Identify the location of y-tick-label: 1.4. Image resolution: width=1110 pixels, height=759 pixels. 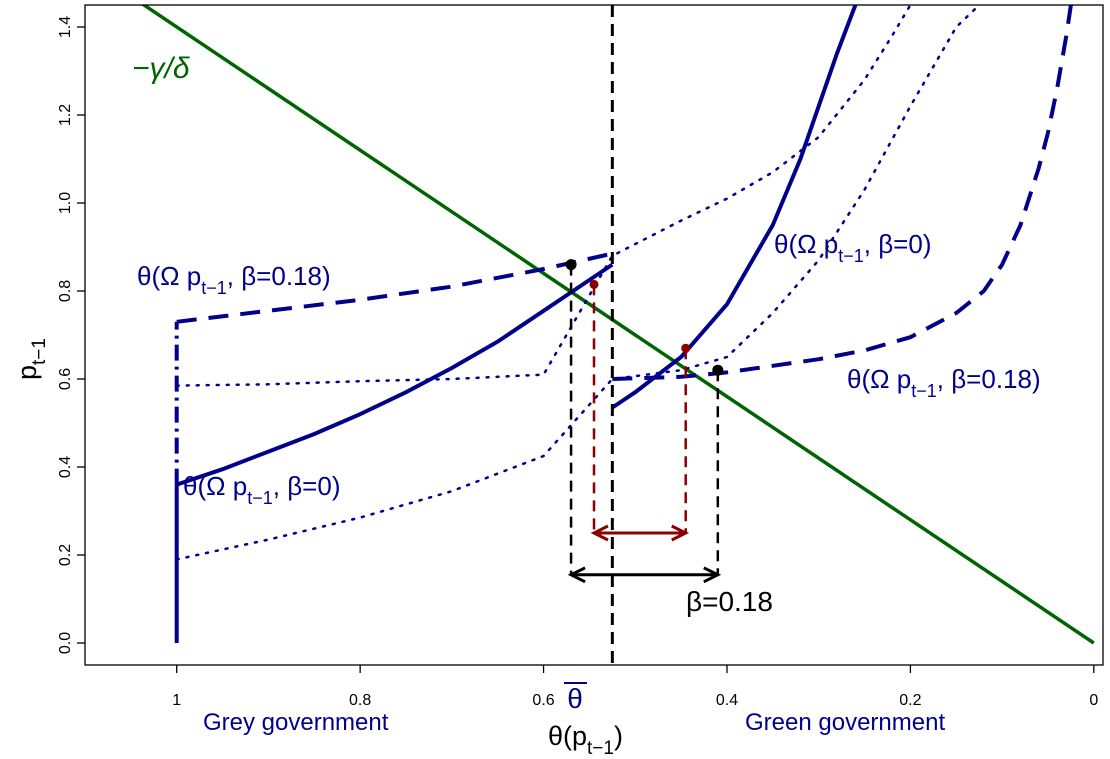
(65, 27).